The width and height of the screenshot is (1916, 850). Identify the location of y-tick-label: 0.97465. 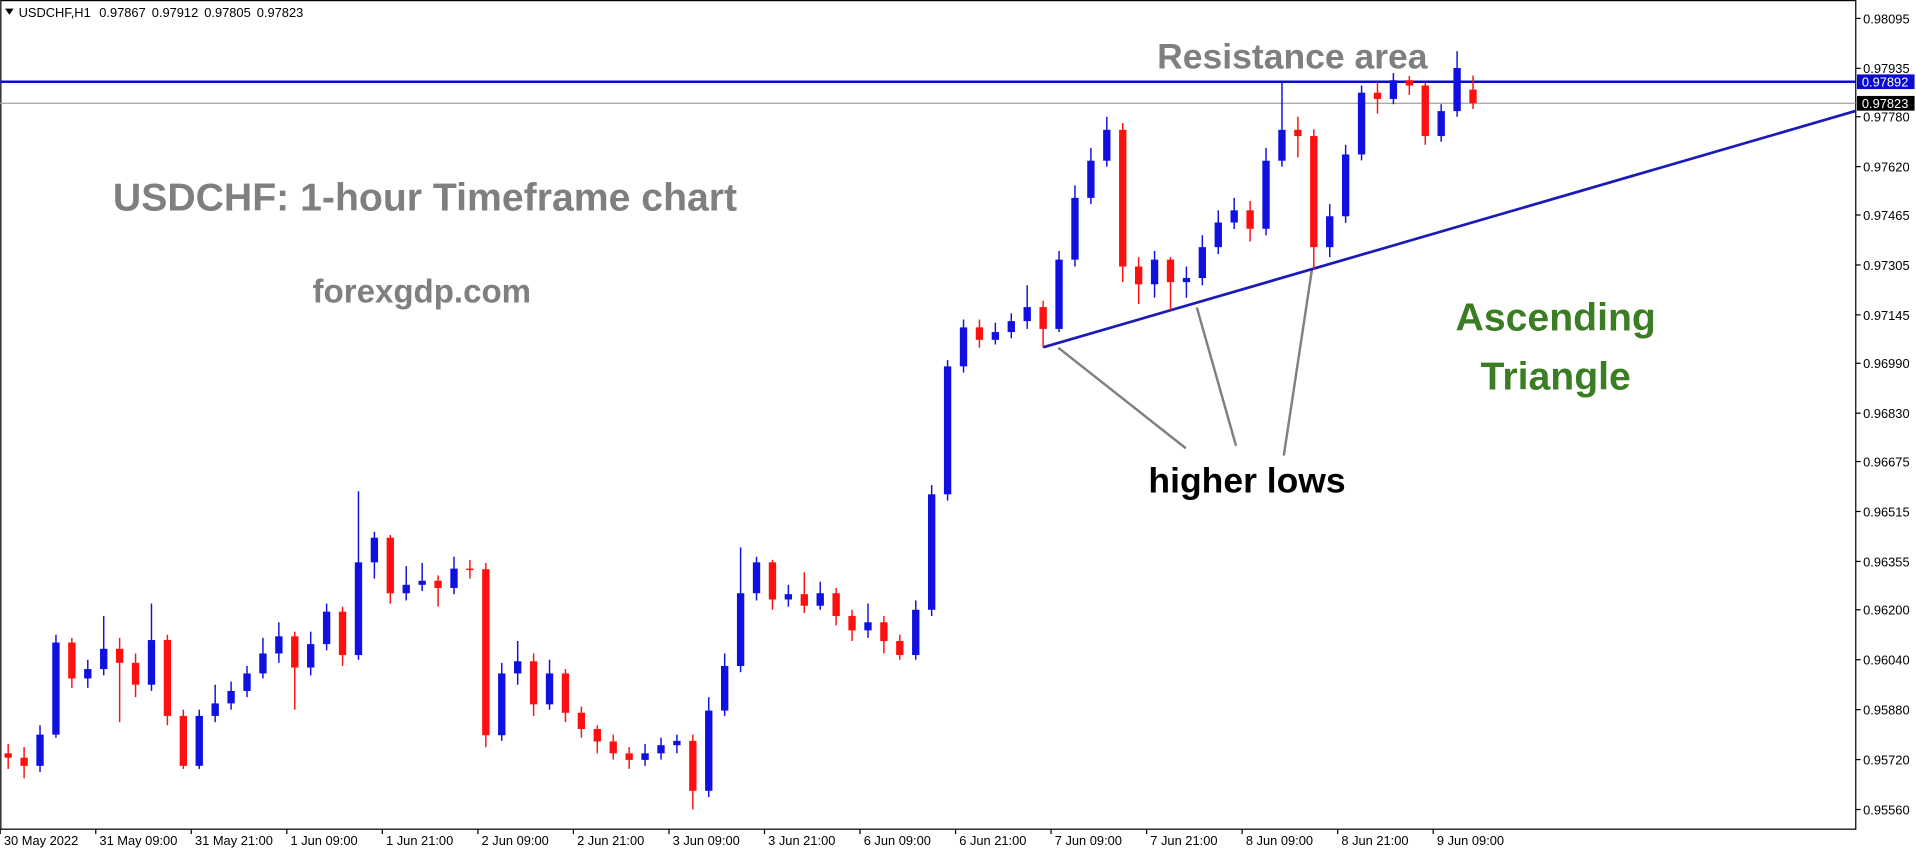
(1886, 215).